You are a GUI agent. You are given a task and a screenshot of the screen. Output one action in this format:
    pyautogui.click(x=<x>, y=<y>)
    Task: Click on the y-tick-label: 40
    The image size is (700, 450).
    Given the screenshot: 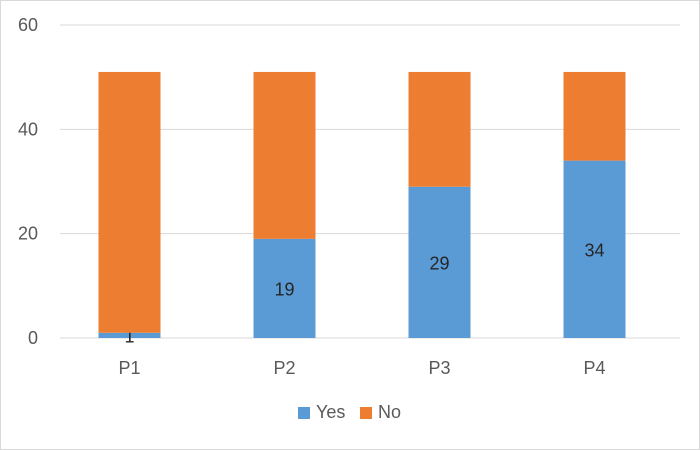 What is the action you would take?
    pyautogui.click(x=28, y=129)
    